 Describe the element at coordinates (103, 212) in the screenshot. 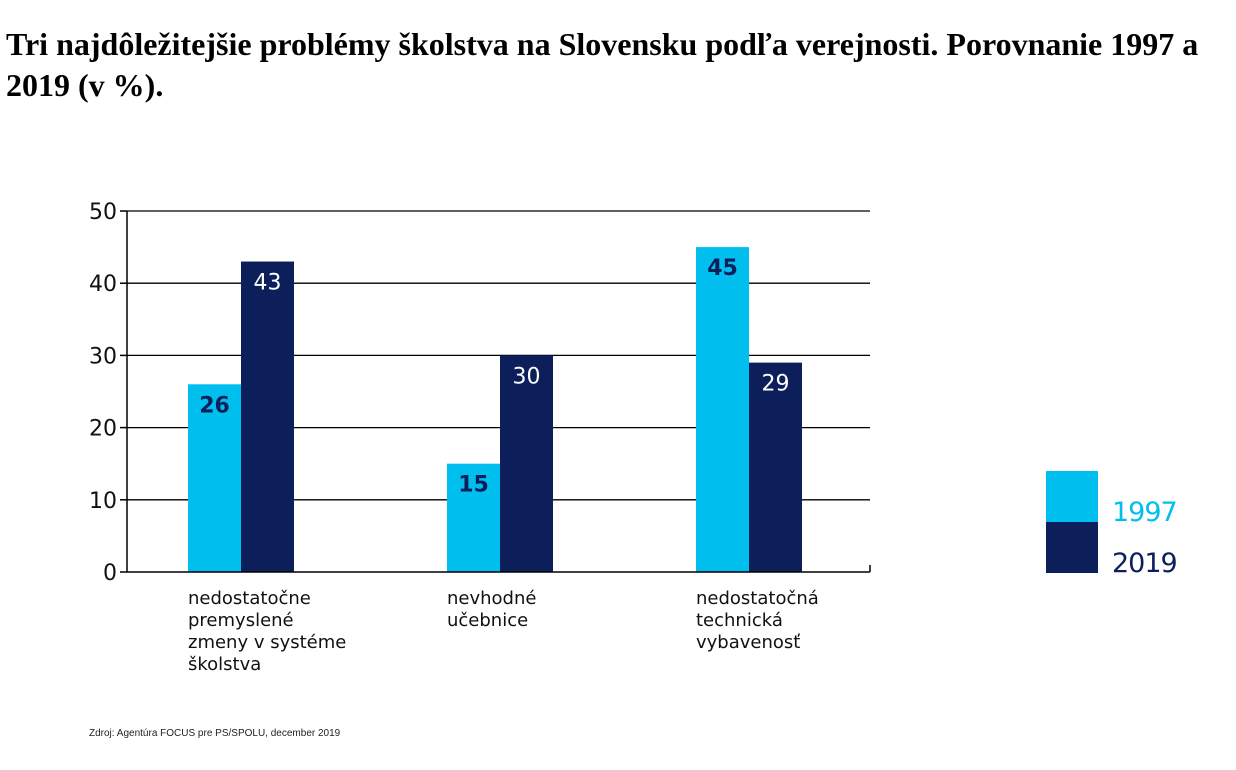

I see `y-tick-label: 50` at that location.